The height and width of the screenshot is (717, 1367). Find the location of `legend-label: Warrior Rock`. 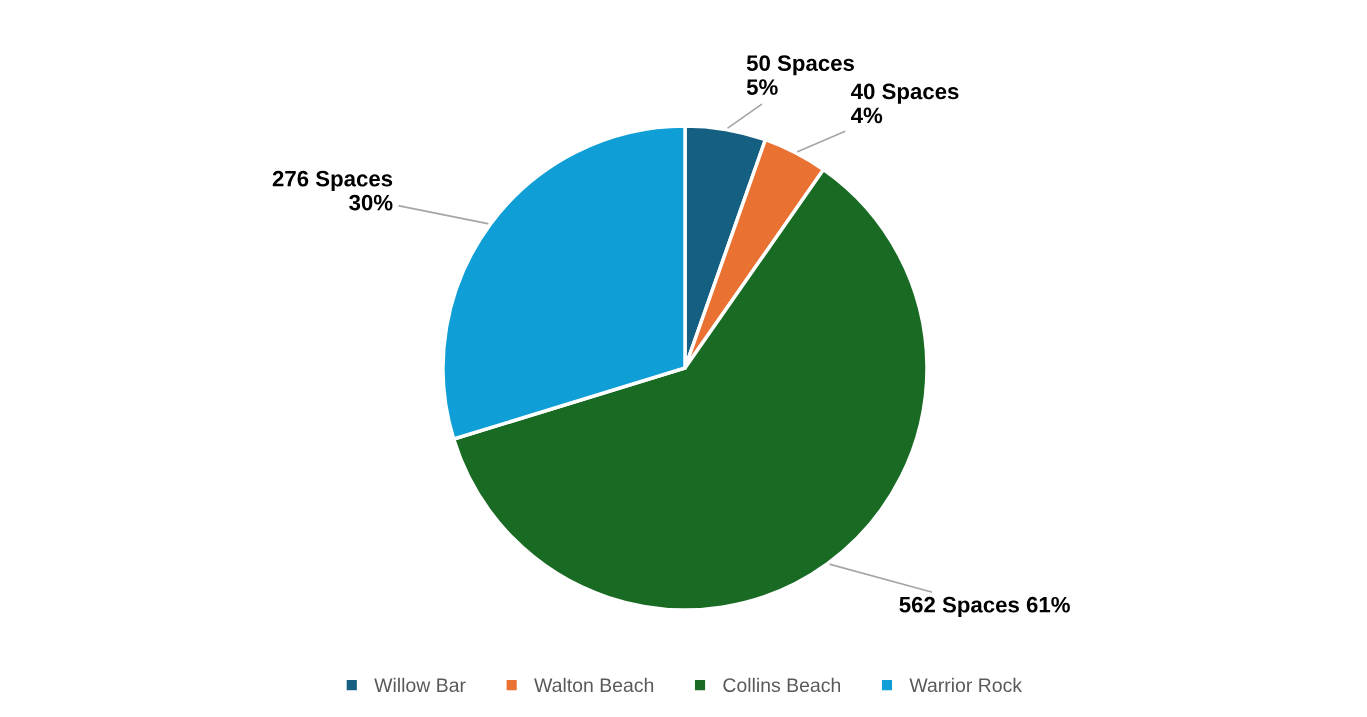

legend-label: Warrior Rock is located at coordinates (966, 685).